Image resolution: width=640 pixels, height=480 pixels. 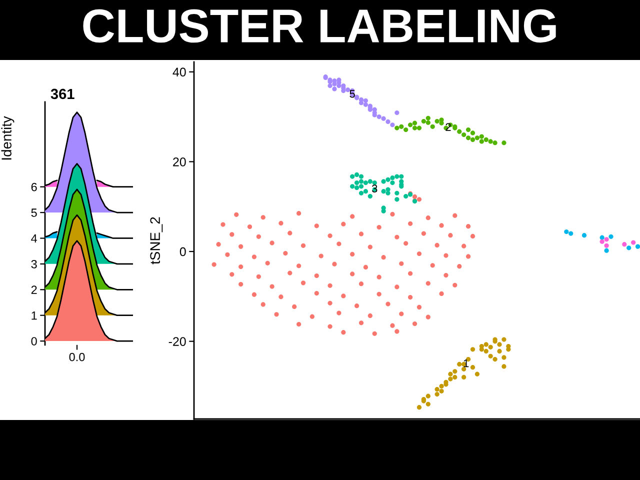 What do you see at coordinates (156, 240) in the screenshot?
I see `y-axis-title: tSNE_2` at bounding box center [156, 240].